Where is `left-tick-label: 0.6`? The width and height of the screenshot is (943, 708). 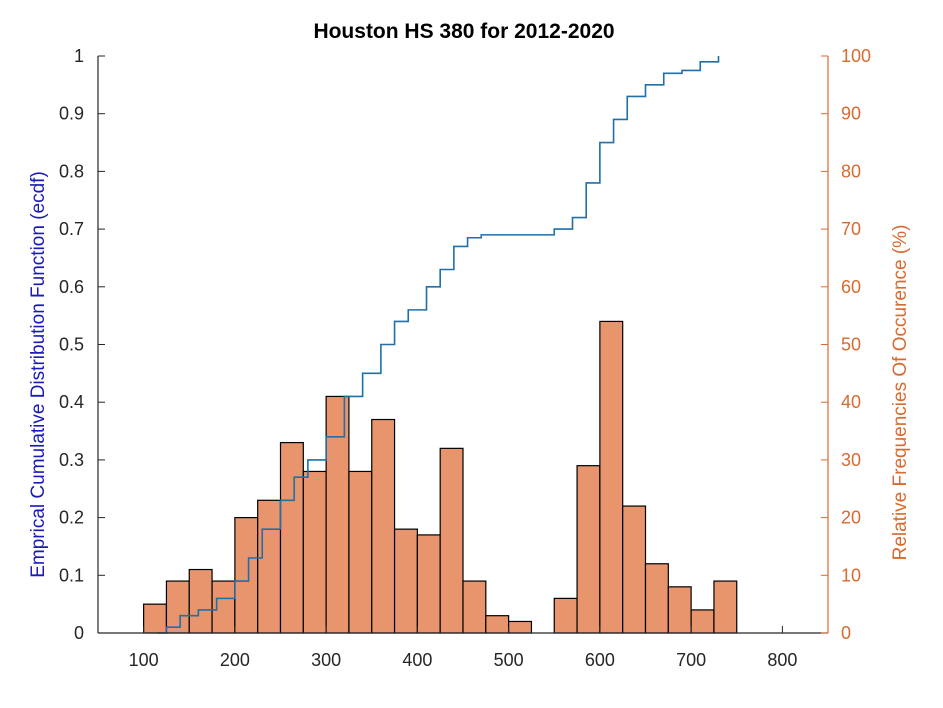 left-tick-label: 0.6 is located at coordinates (71, 287).